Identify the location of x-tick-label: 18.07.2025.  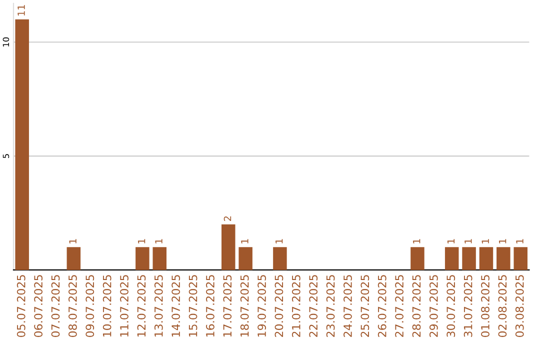
(244, 306).